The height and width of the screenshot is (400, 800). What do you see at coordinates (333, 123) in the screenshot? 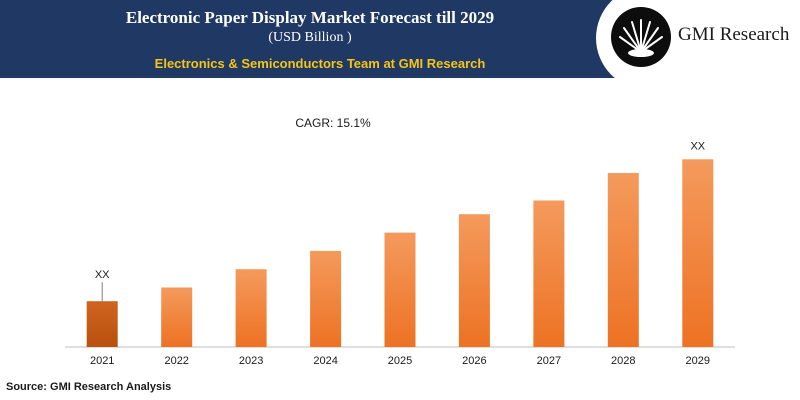
I see `cagr-annotation: CAGR: 15.1%` at bounding box center [333, 123].